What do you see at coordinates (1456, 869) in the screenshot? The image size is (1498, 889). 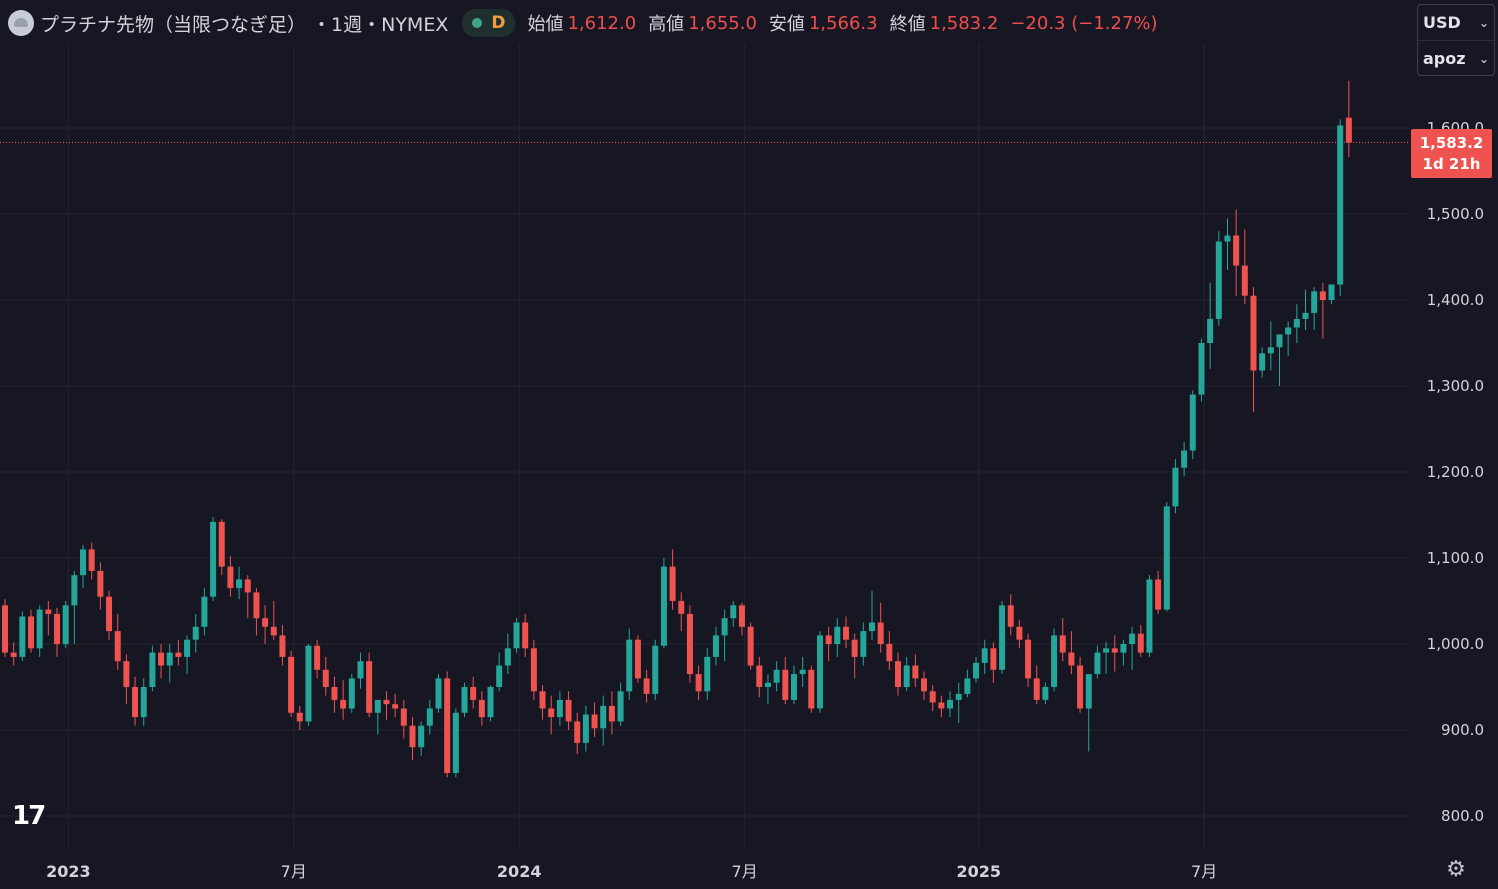 I see `settings-icon: ⚙` at bounding box center [1456, 869].